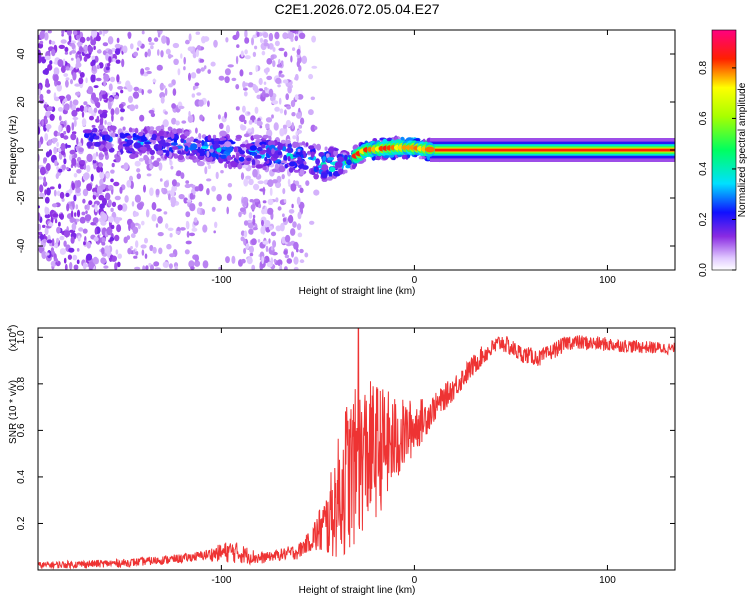 The width and height of the screenshot is (750, 605). What do you see at coordinates (703, 68) in the screenshot?
I see `colorbar-tick-label: 0.8` at bounding box center [703, 68].